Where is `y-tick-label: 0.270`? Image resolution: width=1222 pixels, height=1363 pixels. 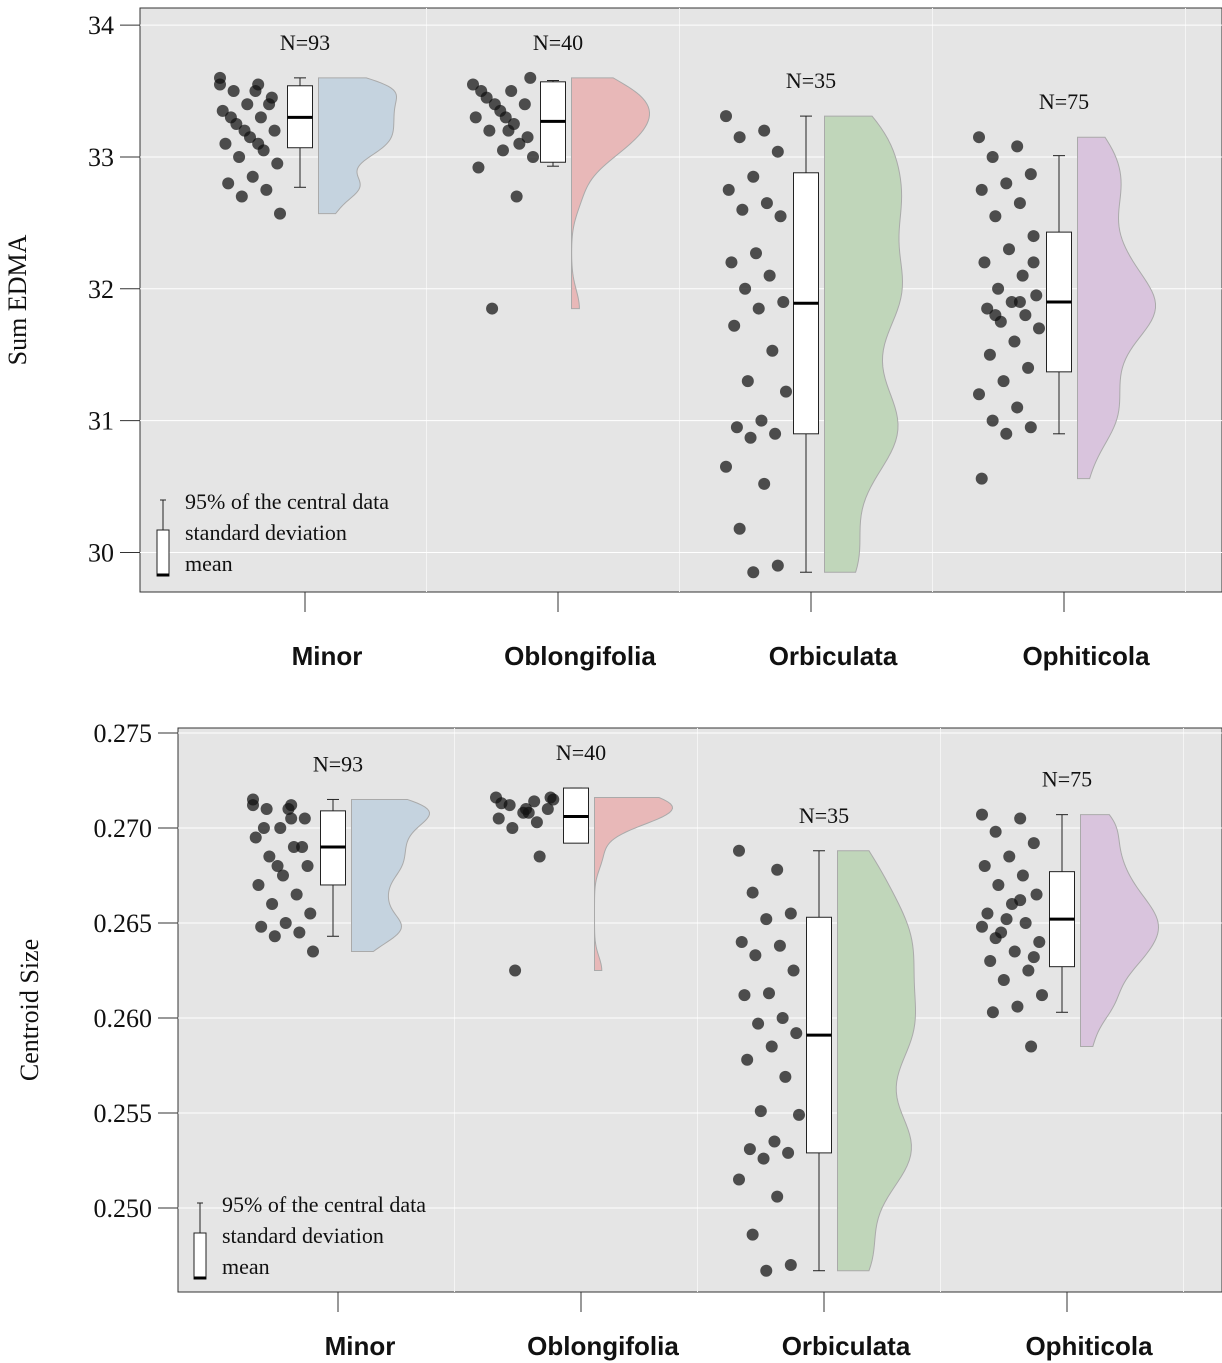 y-tick-label: 0.270 is located at coordinates (123, 828).